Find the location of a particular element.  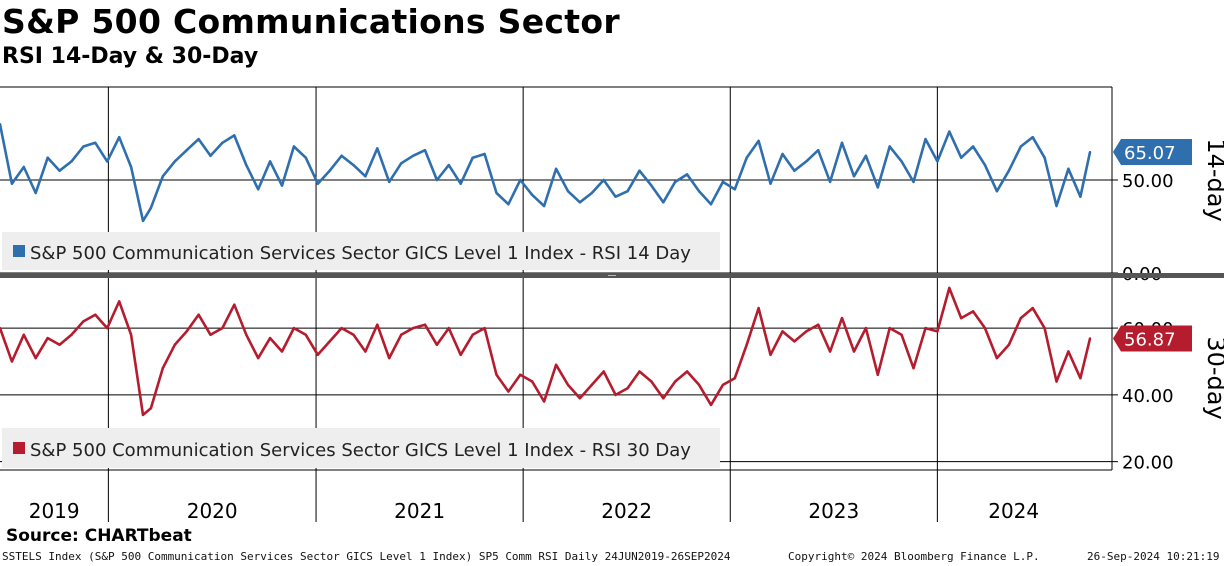

last-value-badge-shape is located at coordinates (1152, 338).